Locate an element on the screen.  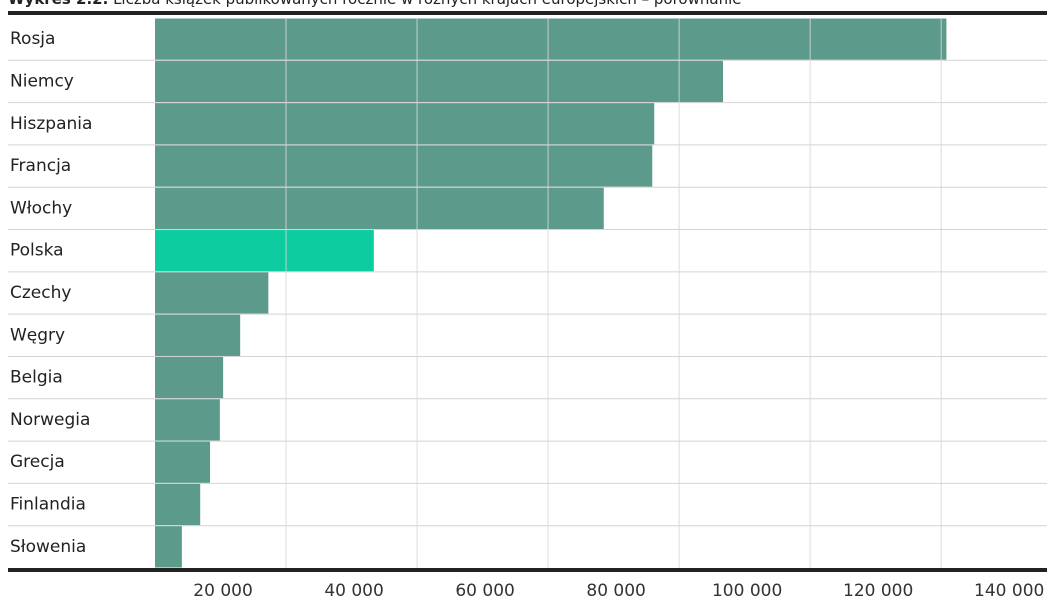
x-tick-label: 40 000 is located at coordinates (353, 591).